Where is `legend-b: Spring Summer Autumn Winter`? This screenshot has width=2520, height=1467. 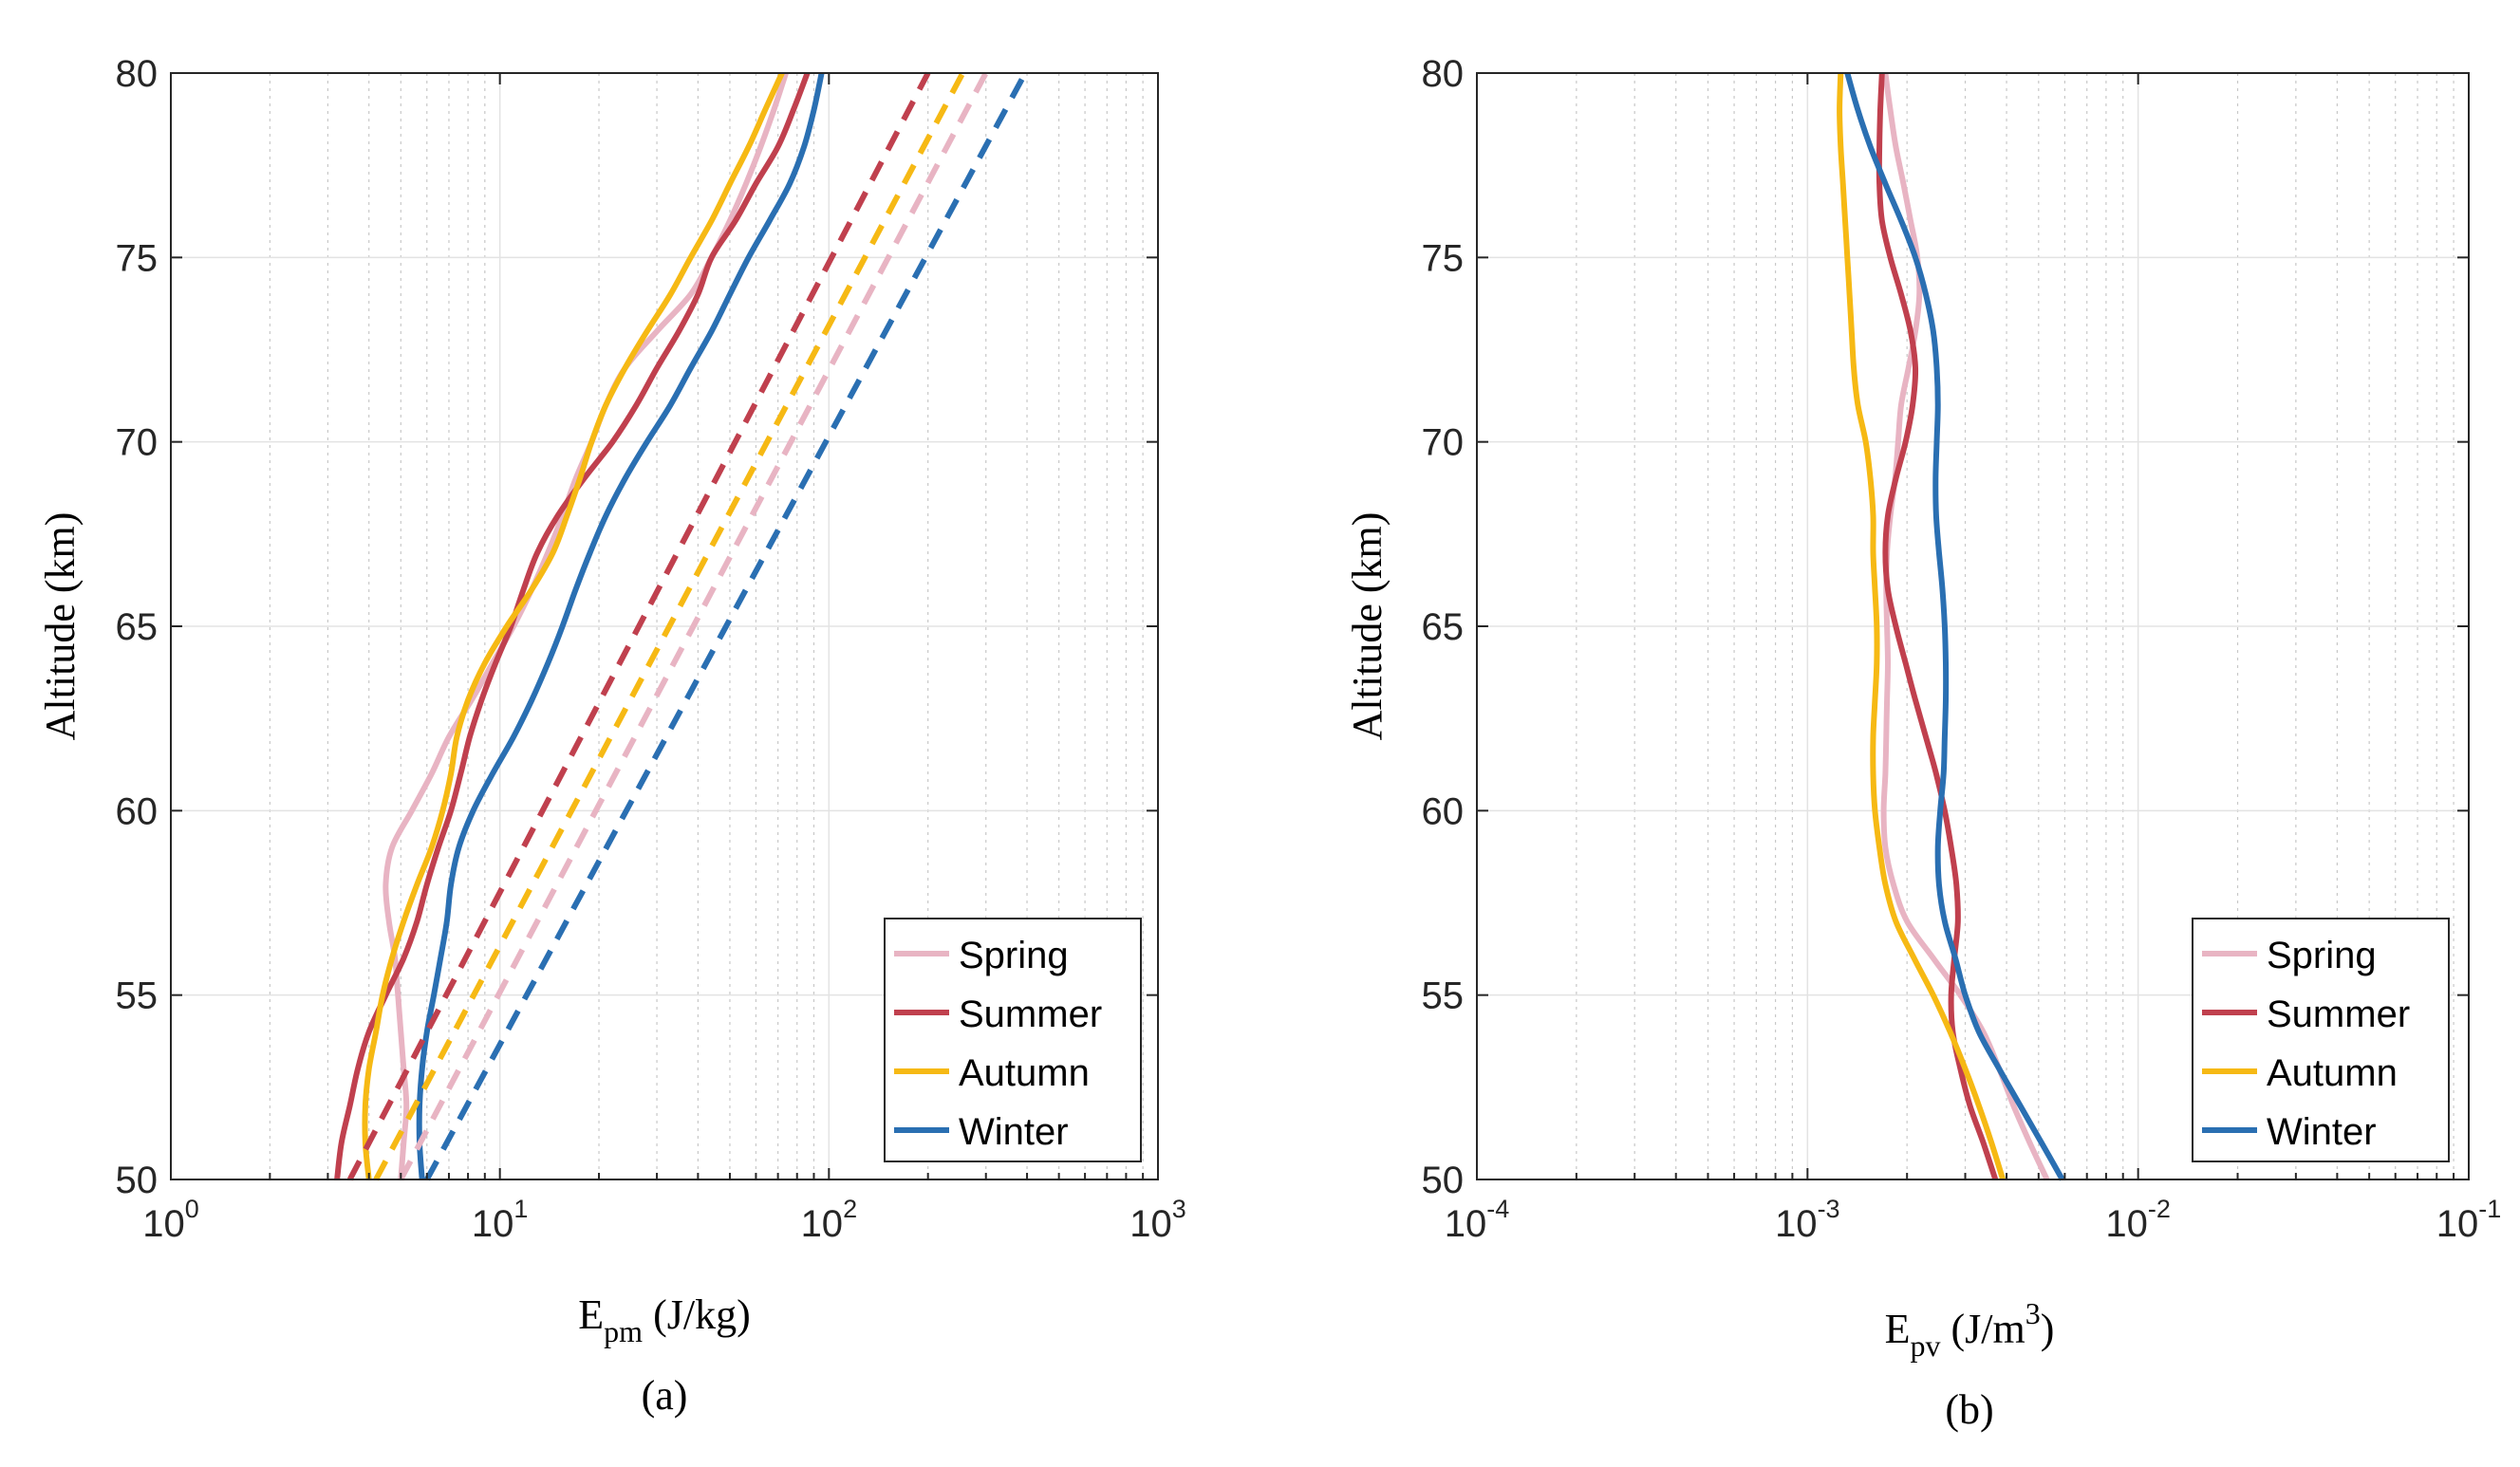
legend-b: Spring Summer Autumn Winter is located at coordinates (2321, 1040).